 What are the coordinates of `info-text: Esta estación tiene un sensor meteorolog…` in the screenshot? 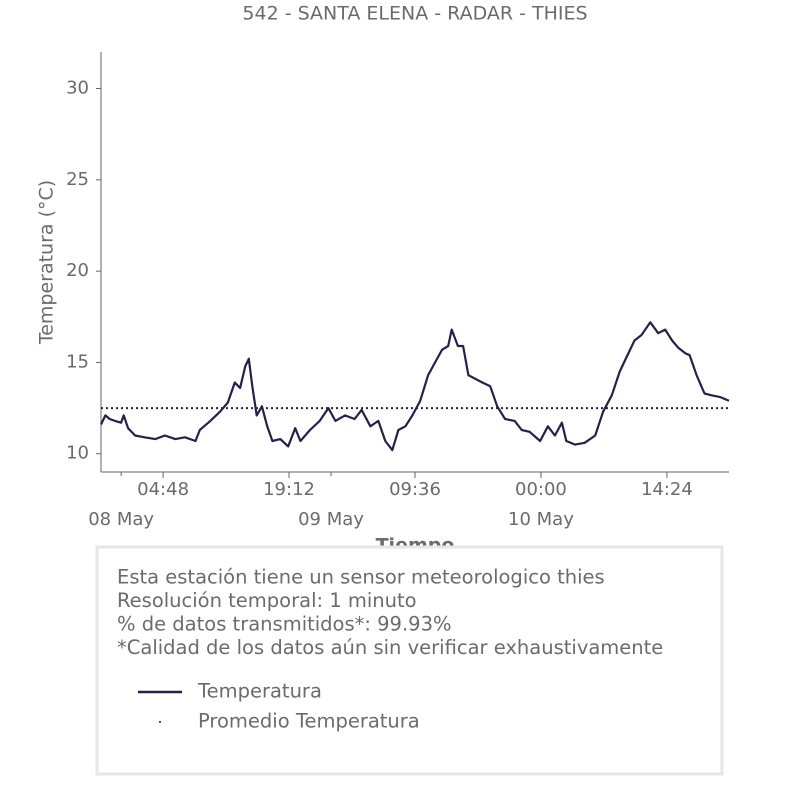 It's located at (390, 613).